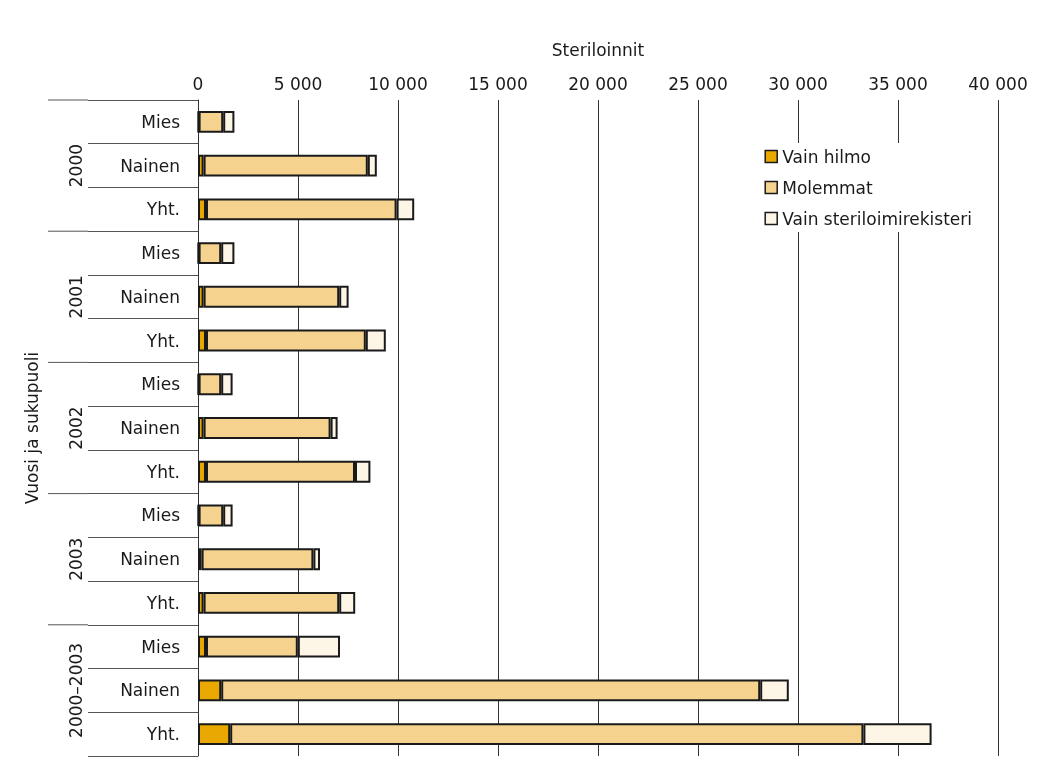 Image resolution: width=1040 pixels, height=766 pixels. I want to click on x-tick-label: 25 000, so click(698, 83).